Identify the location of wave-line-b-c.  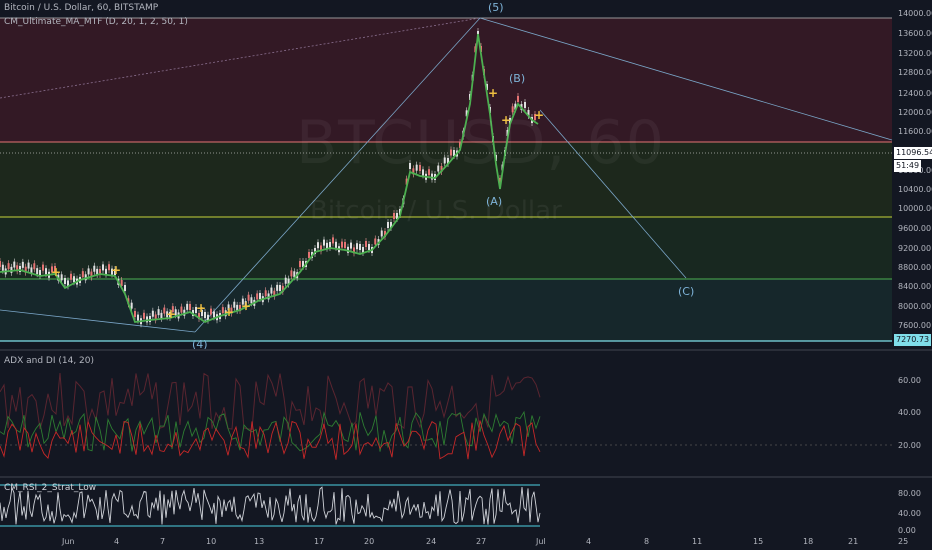
(613, 194).